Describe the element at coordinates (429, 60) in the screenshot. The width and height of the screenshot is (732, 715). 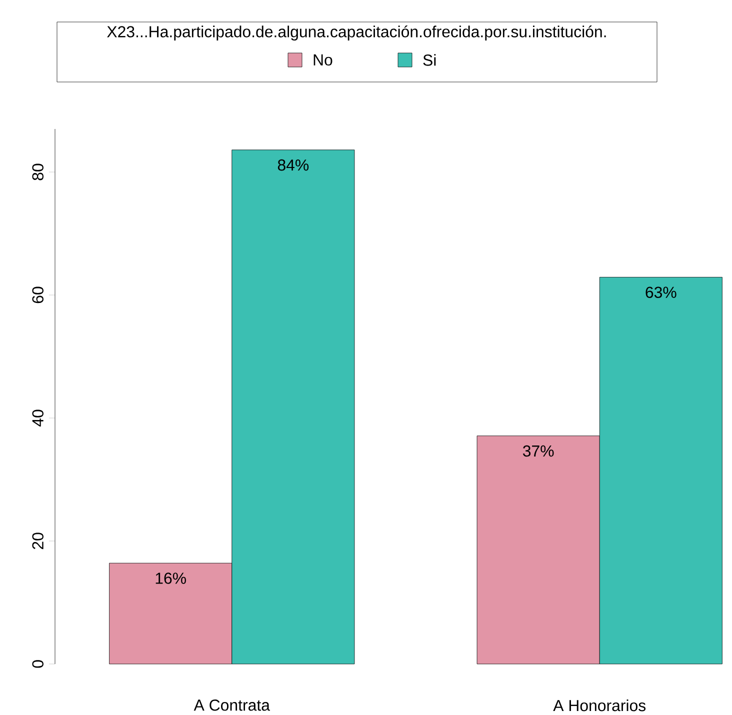
I see `legend-label: Si` at that location.